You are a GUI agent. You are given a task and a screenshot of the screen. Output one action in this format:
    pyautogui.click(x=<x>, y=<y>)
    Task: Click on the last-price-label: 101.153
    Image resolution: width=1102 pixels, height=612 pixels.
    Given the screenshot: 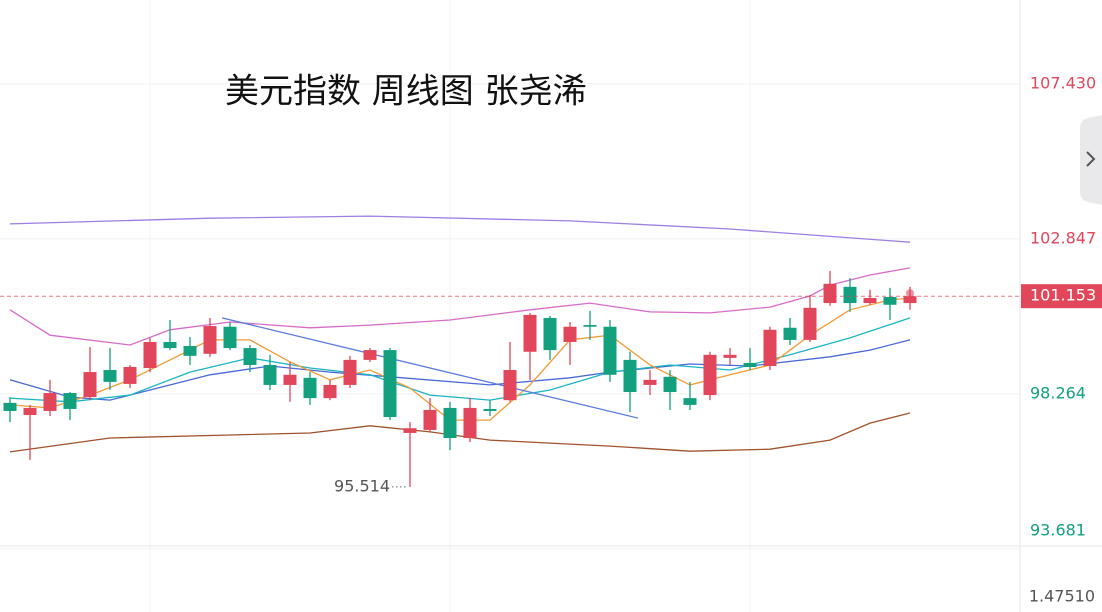 What is the action you would take?
    pyautogui.click(x=1063, y=295)
    